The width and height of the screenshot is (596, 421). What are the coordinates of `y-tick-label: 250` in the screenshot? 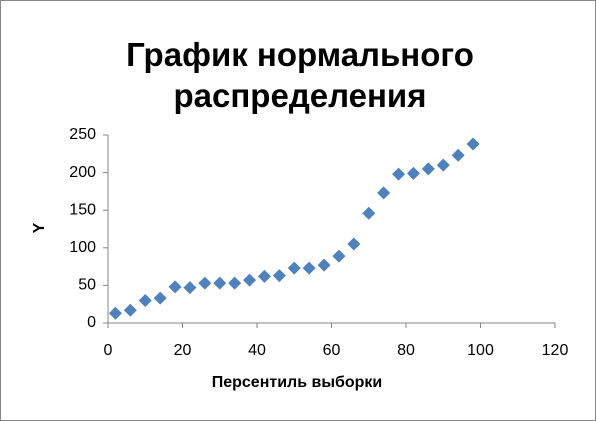 It's located at (82, 134).